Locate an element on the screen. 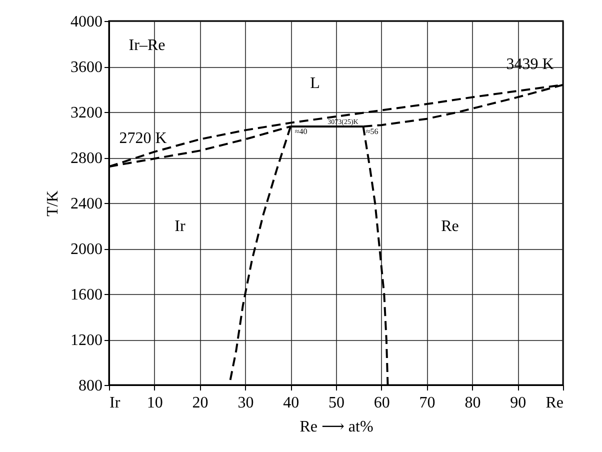 The height and width of the screenshot is (452, 602). annotation: 2720 K is located at coordinates (143, 138).